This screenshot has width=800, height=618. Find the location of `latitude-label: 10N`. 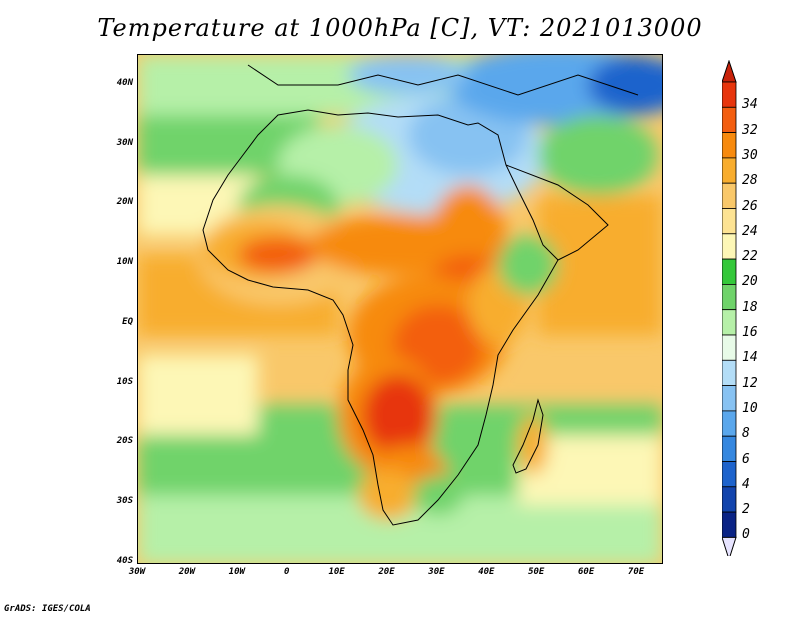

latitude-label: 10N is located at coordinates (124, 262).